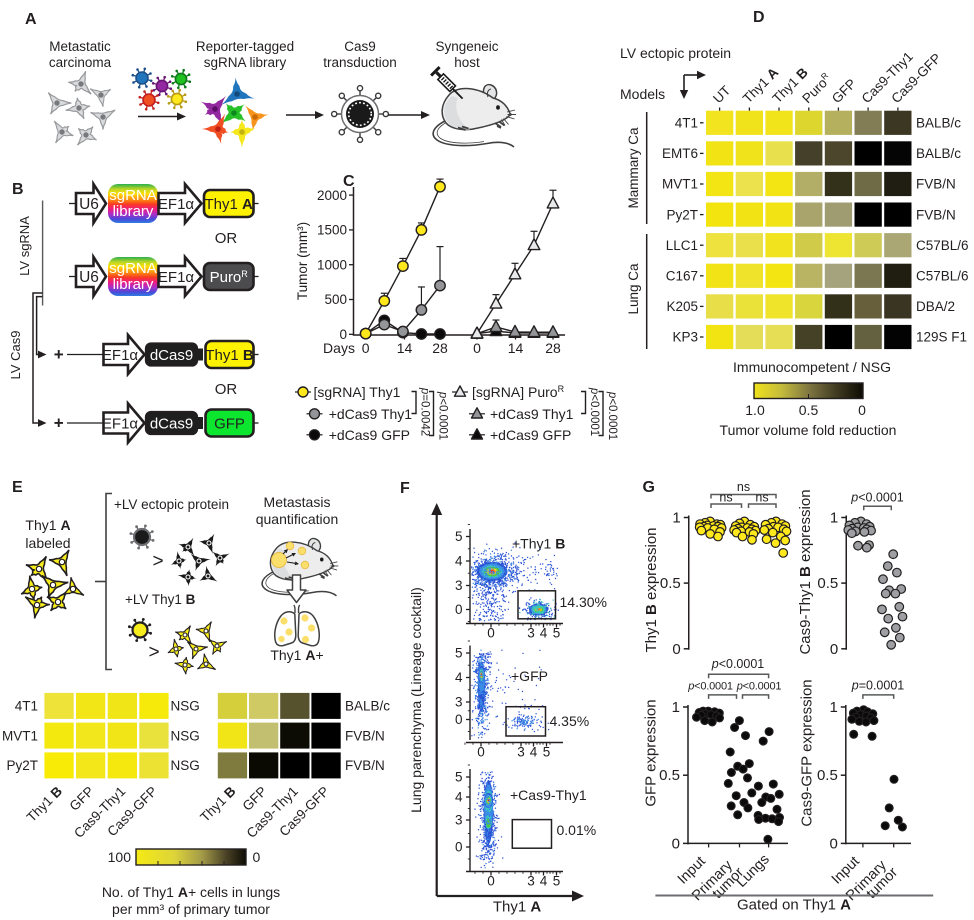 The width and height of the screenshot is (974, 920). What do you see at coordinates (794, 905) in the screenshot?
I see `svg-text: Gated on Thy1 A` at bounding box center [794, 905].